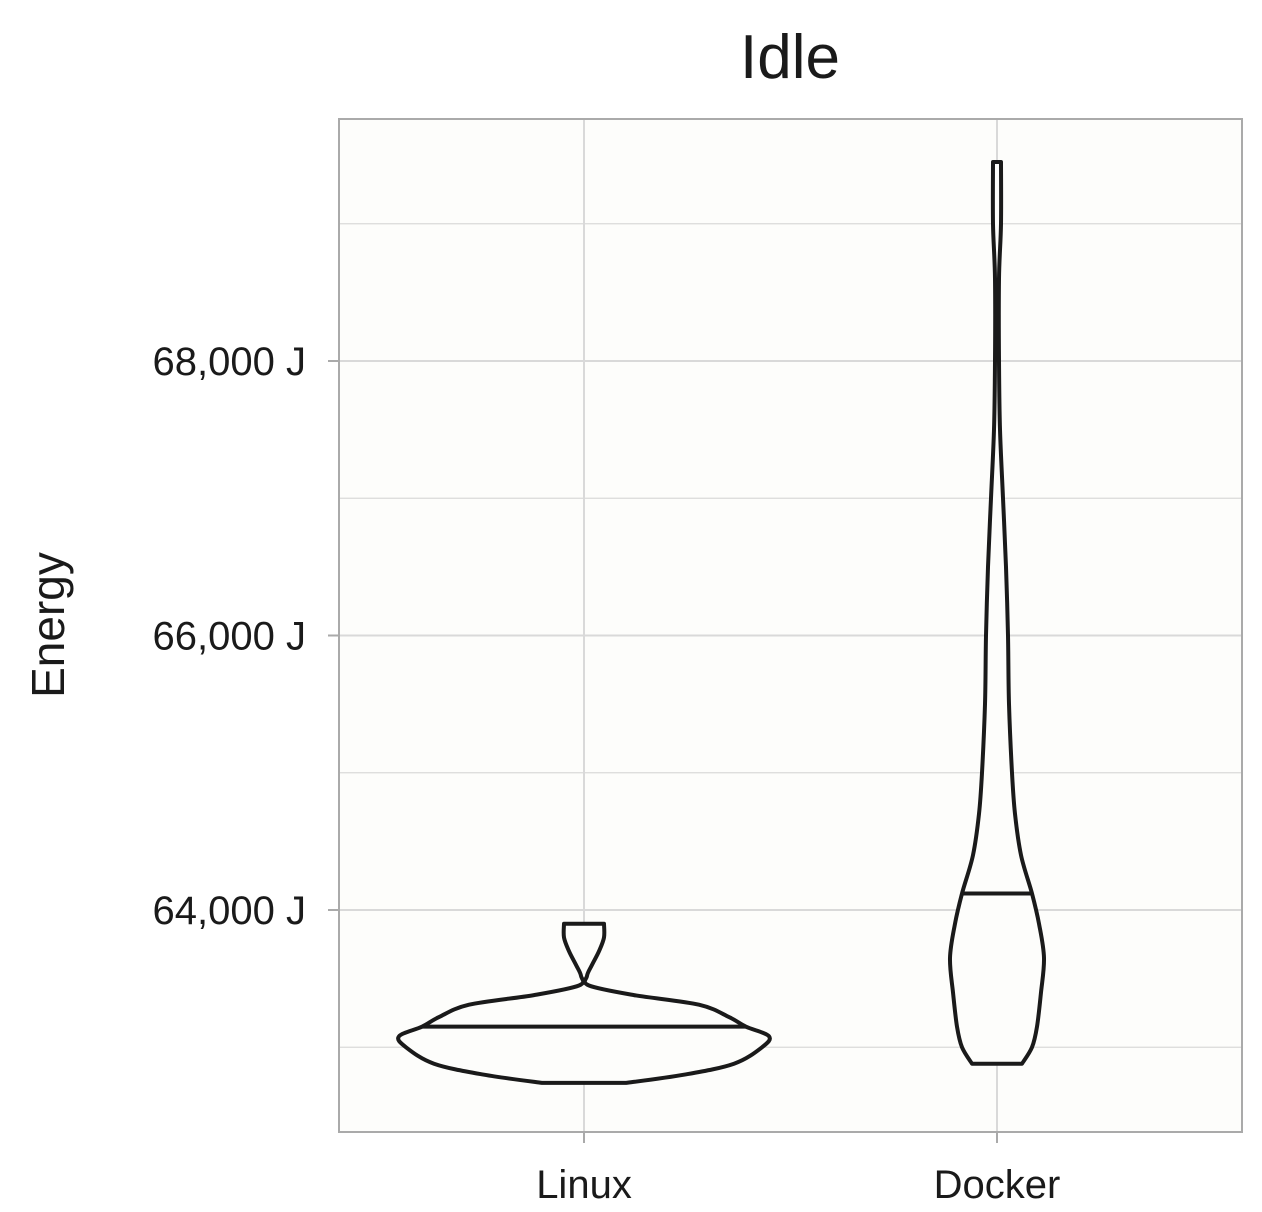 The image size is (1262, 1212). I want to click on y-tick-label: 68,000 J, so click(229, 362).